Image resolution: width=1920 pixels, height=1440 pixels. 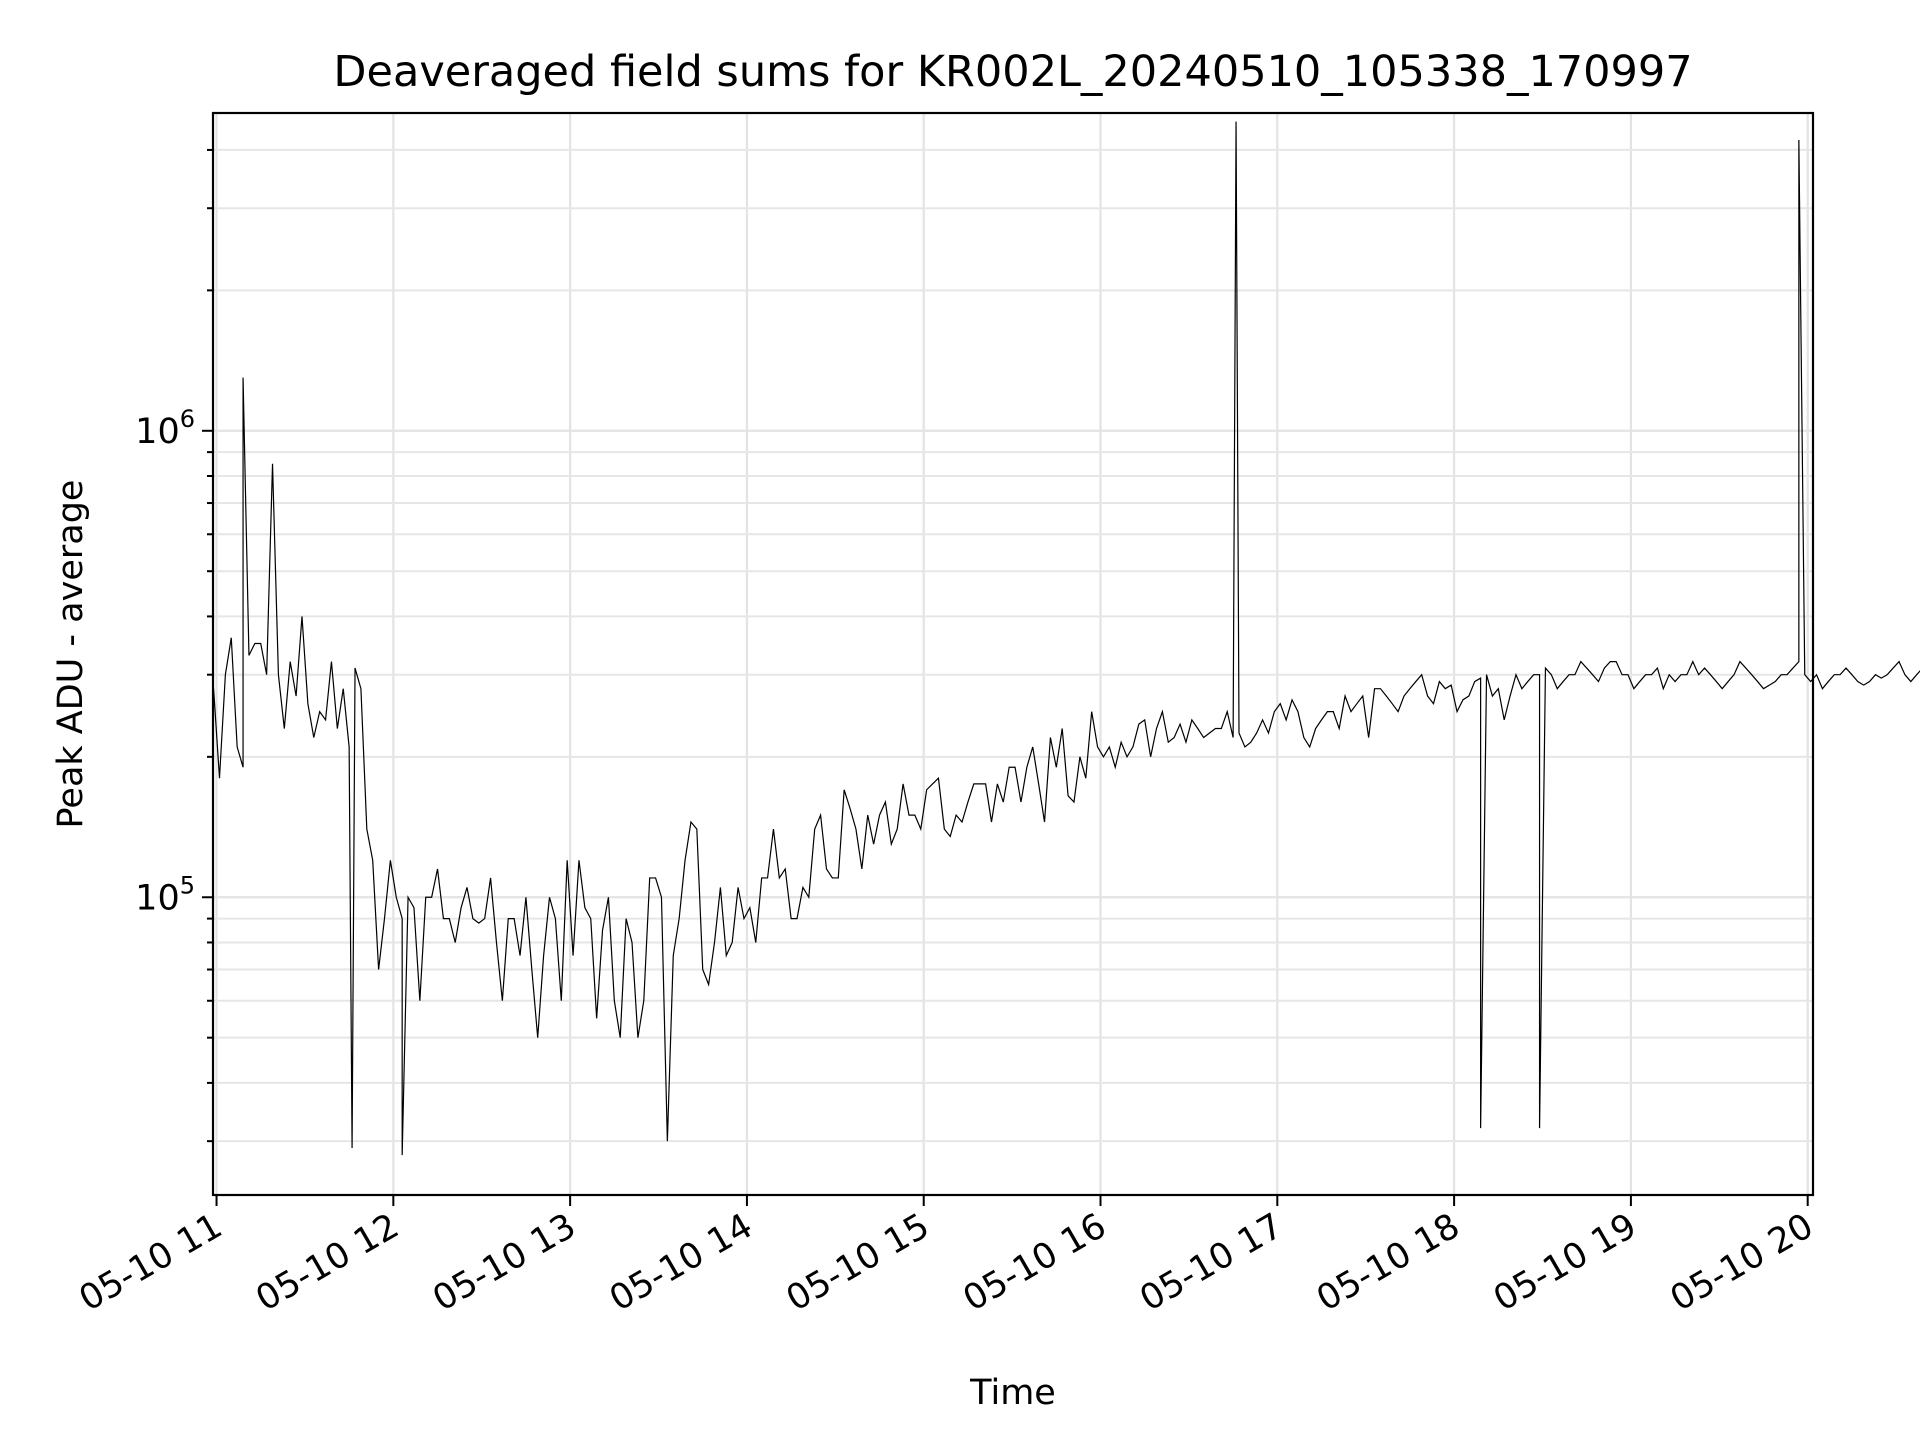 What do you see at coordinates (1012, 1393) in the screenshot?
I see `x-axis-label: Time` at bounding box center [1012, 1393].